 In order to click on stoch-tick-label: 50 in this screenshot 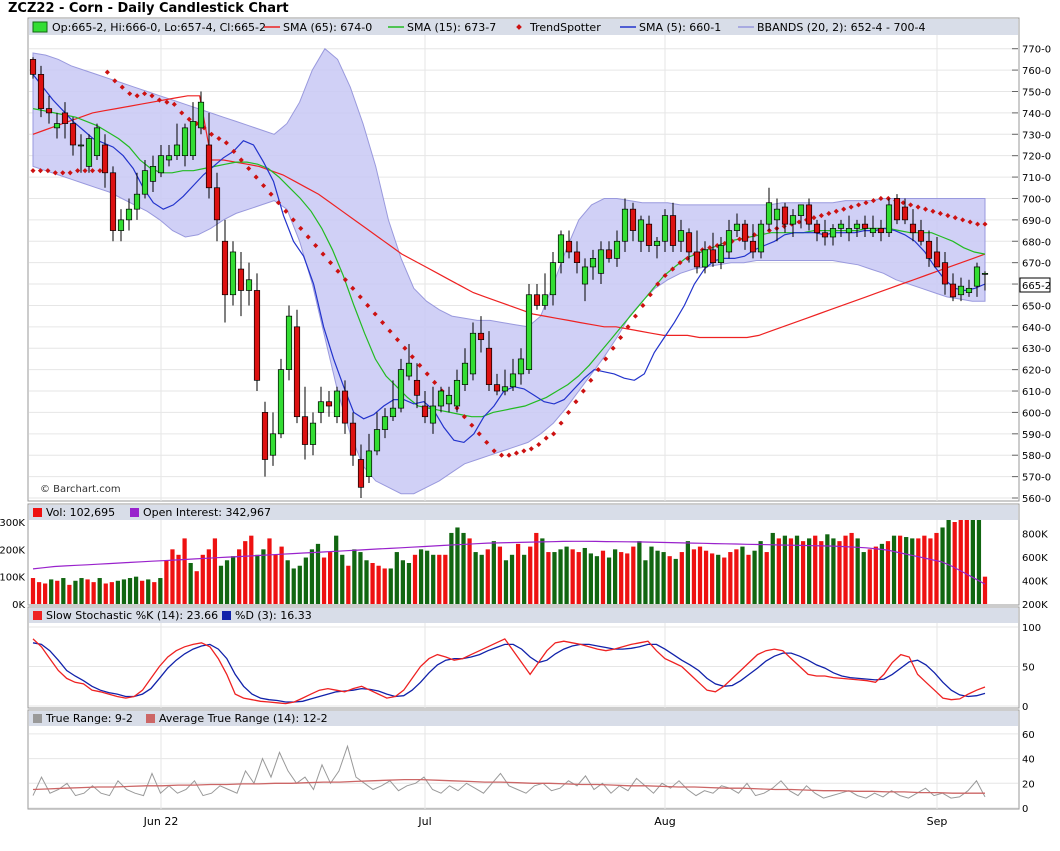, I will do `click(1028, 668)`.